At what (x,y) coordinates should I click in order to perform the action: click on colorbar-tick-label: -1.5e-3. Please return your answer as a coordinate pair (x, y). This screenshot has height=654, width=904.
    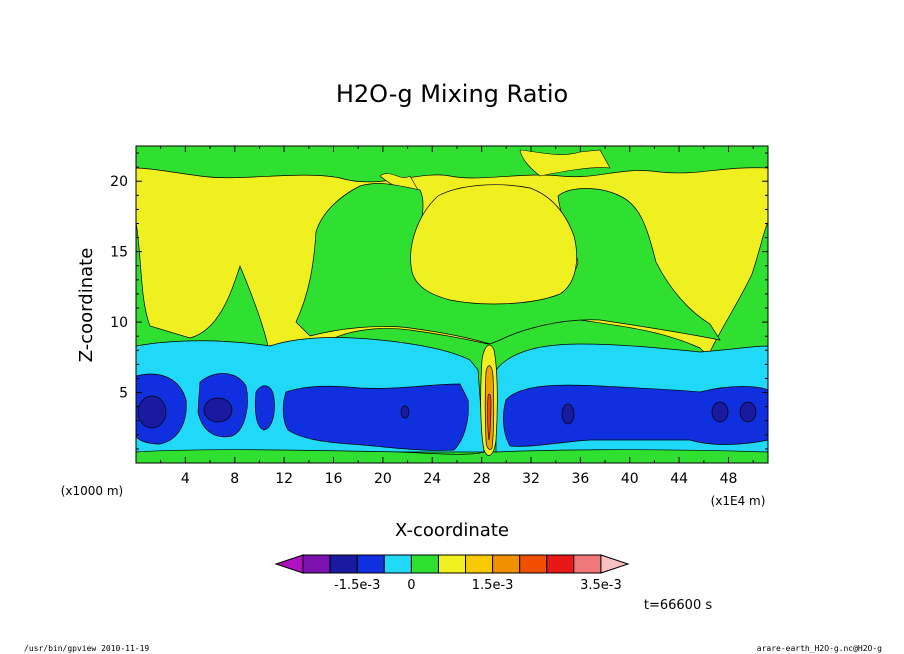
    Looking at the image, I should click on (357, 585).